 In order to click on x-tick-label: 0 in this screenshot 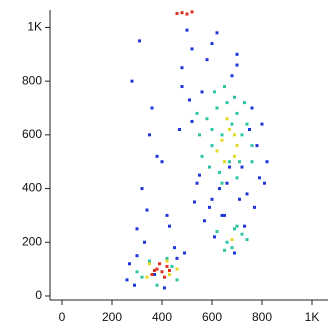, I will do `click(62, 317)`.